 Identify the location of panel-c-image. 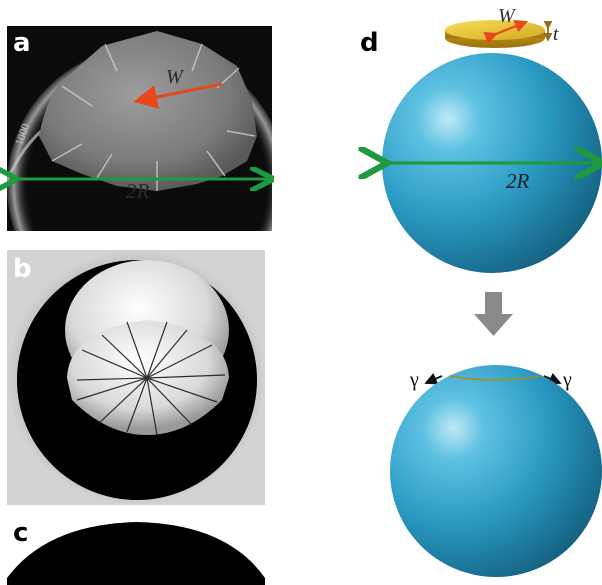
(136, 553).